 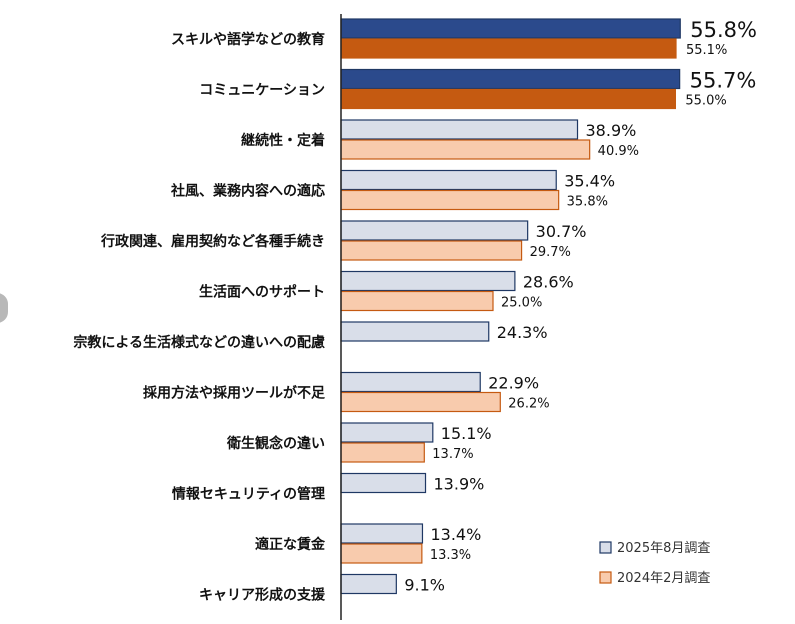 What do you see at coordinates (663, 548) in the screenshot?
I see `legend-label-2025: 2025年8月調査` at bounding box center [663, 548].